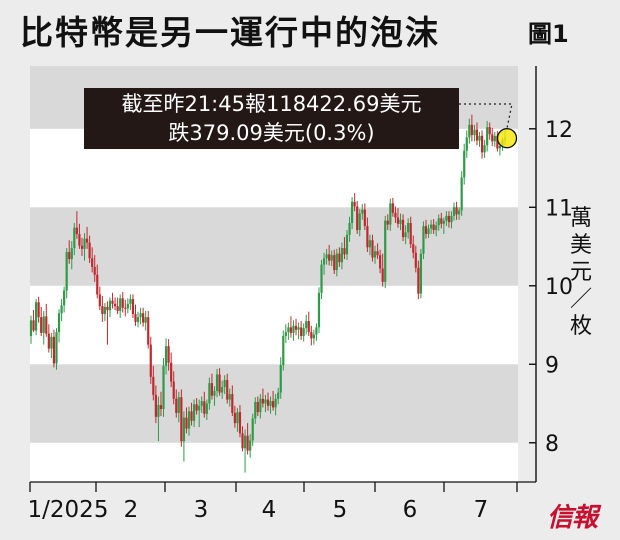 The image size is (620, 540). I want to click on y-tick-label: 9, so click(552, 365).